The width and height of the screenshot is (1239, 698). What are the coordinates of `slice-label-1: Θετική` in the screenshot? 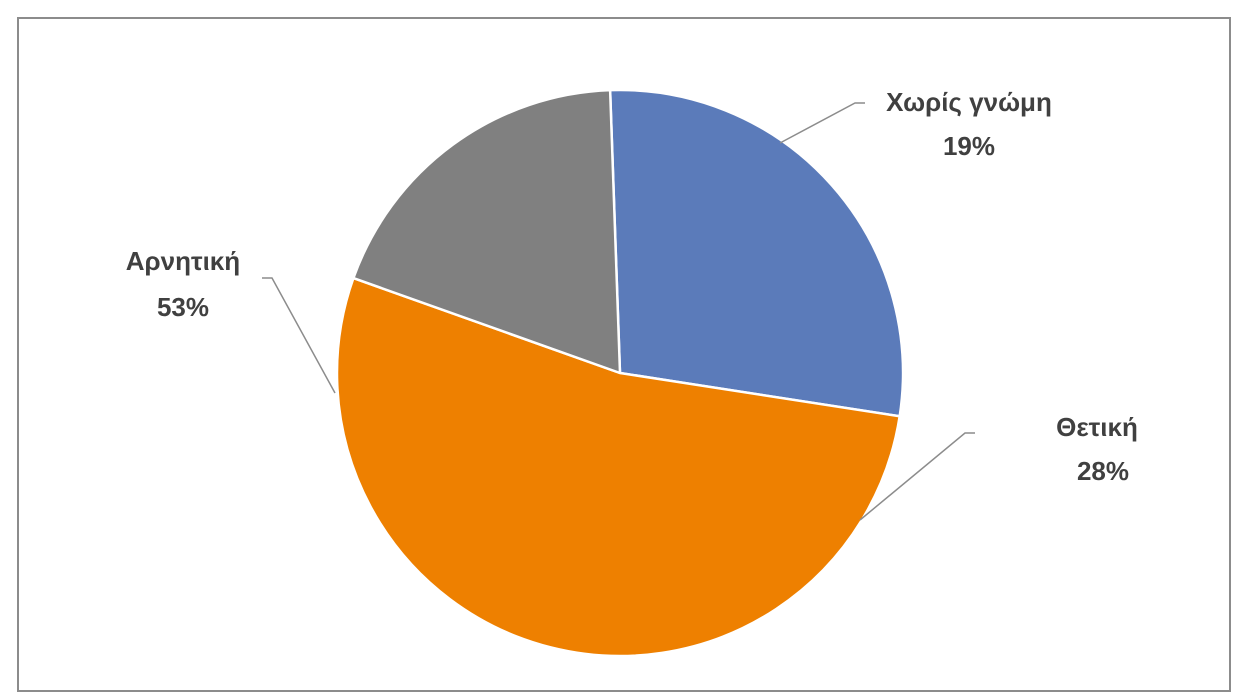 It's located at (1097, 427).